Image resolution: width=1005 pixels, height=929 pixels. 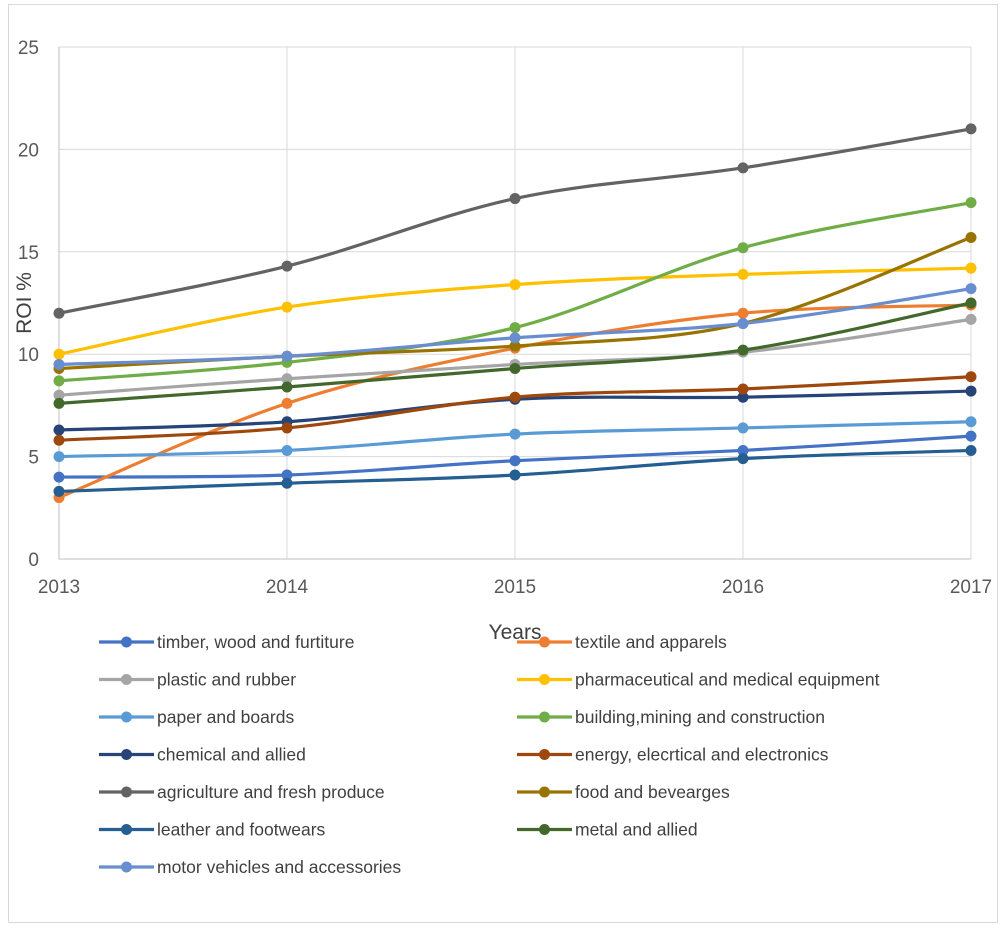 What do you see at coordinates (28, 48) in the screenshot?
I see `y-tick-label: 25` at bounding box center [28, 48].